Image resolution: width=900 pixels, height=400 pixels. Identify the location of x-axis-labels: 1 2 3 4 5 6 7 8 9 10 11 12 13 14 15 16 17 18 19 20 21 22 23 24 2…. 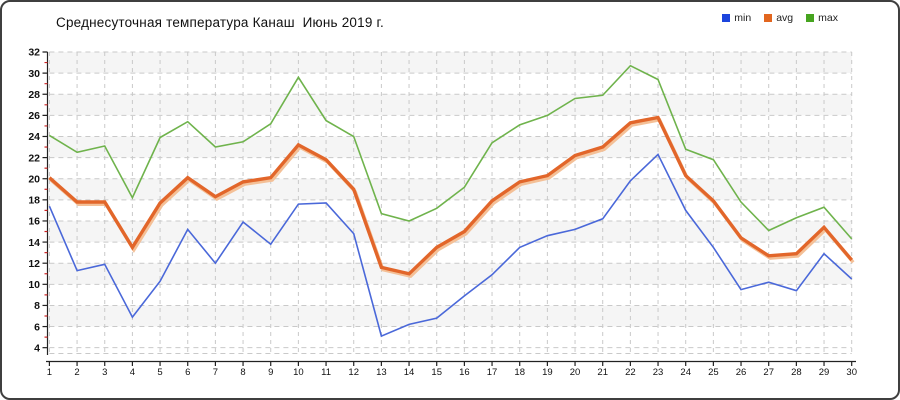
(452, 372).